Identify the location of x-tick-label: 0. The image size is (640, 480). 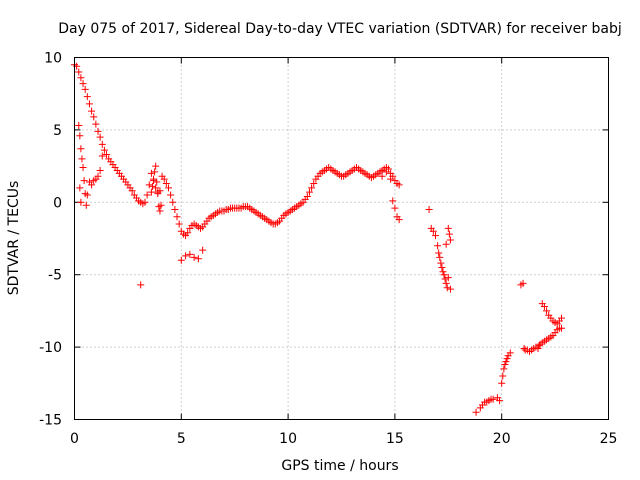
(74, 439).